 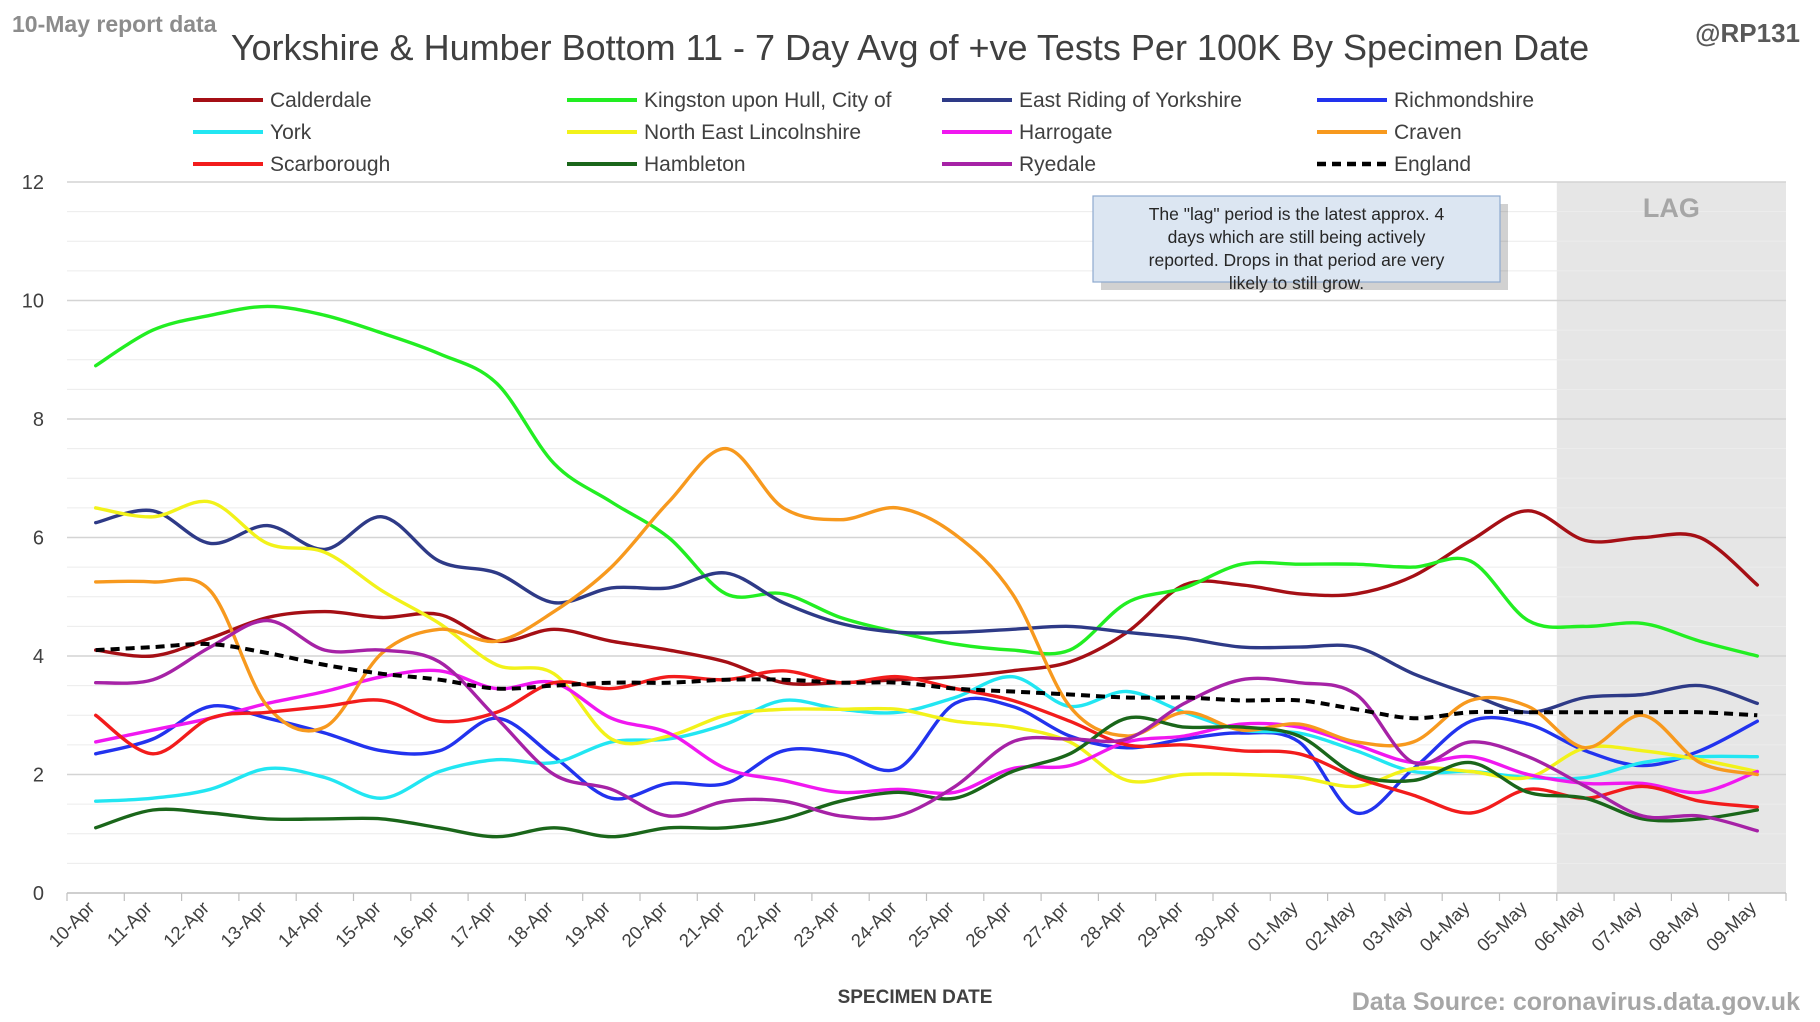 I want to click on series-line-richmondshire, so click(x=926, y=755).